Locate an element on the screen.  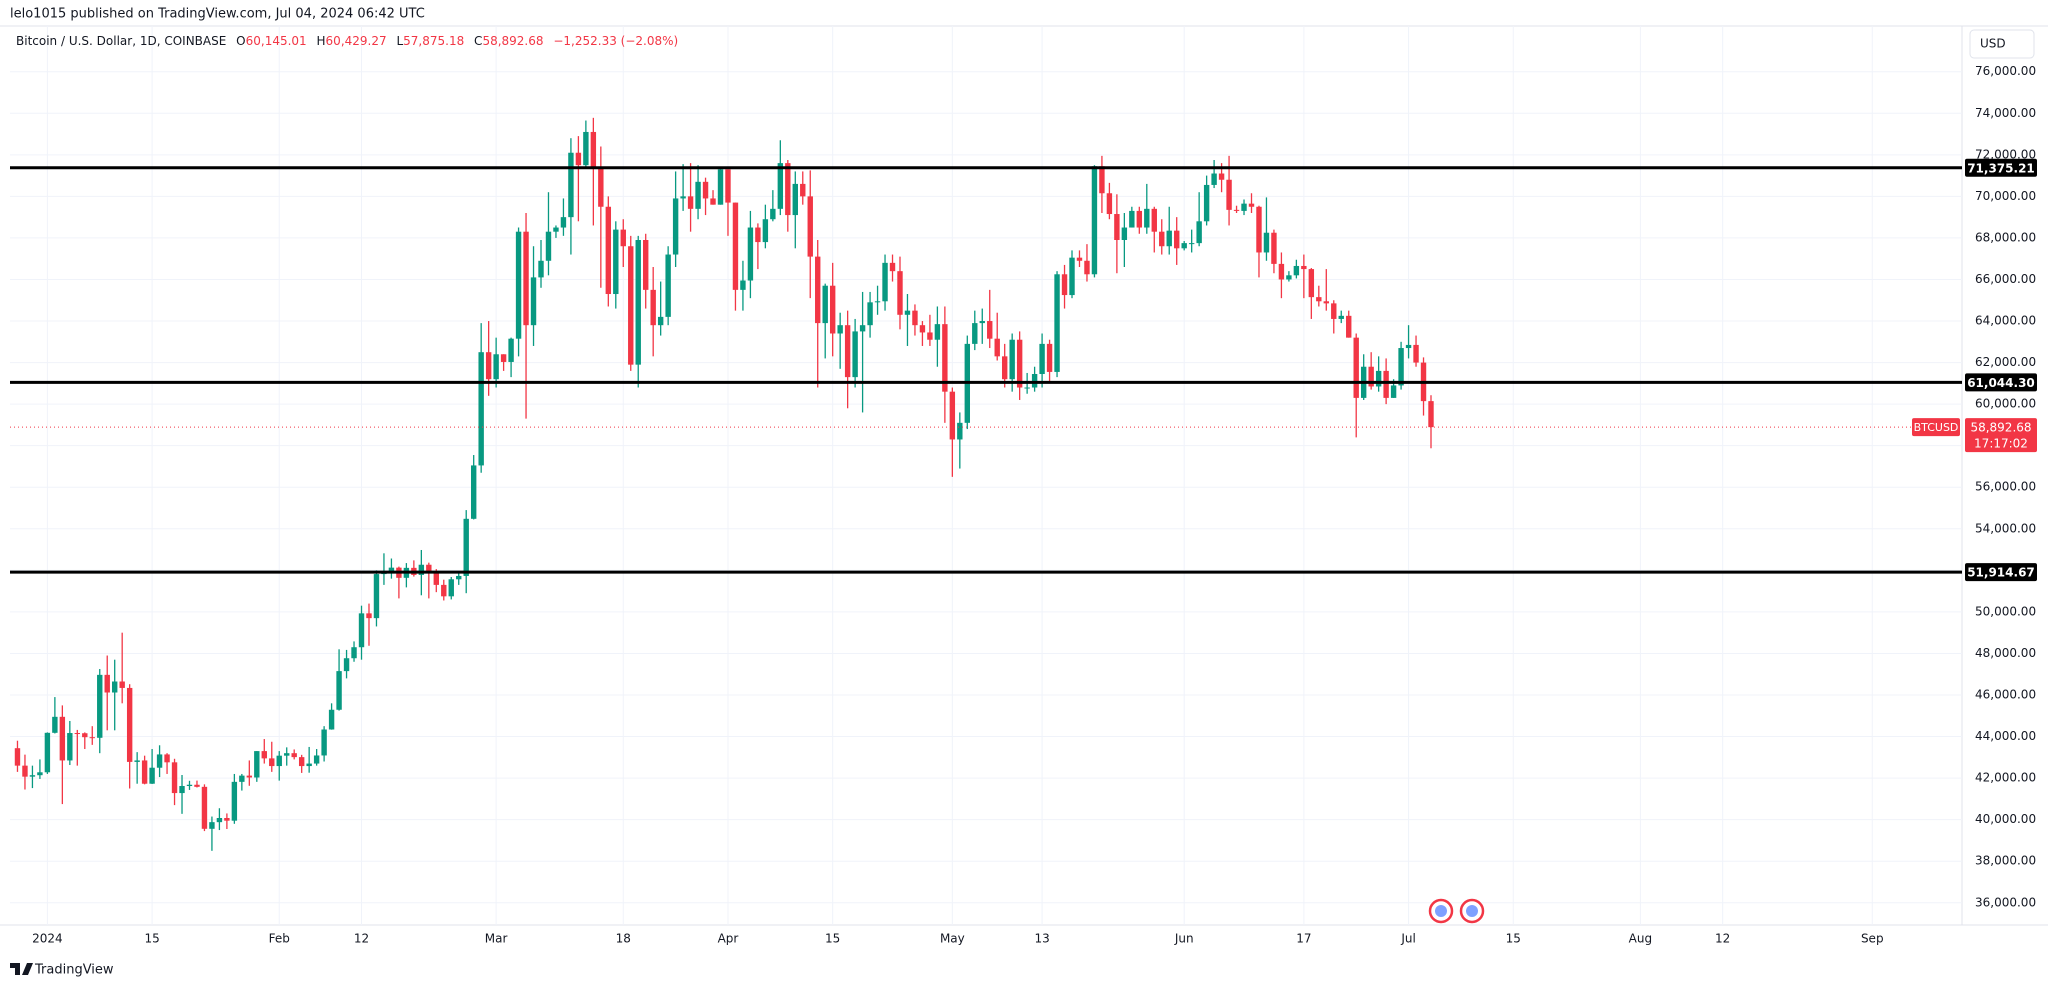
y-tick-label: 50,000.00 is located at coordinates (2005, 611).